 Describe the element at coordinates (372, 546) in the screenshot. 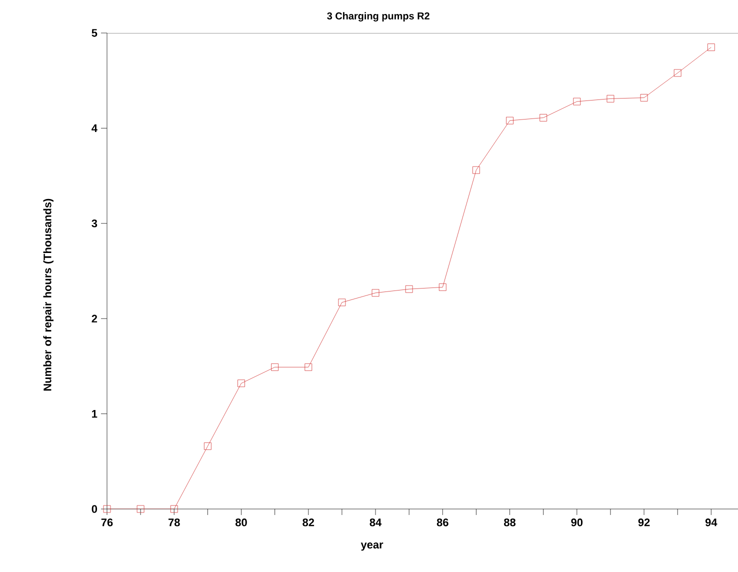

I see `x-axis-title: year` at that location.